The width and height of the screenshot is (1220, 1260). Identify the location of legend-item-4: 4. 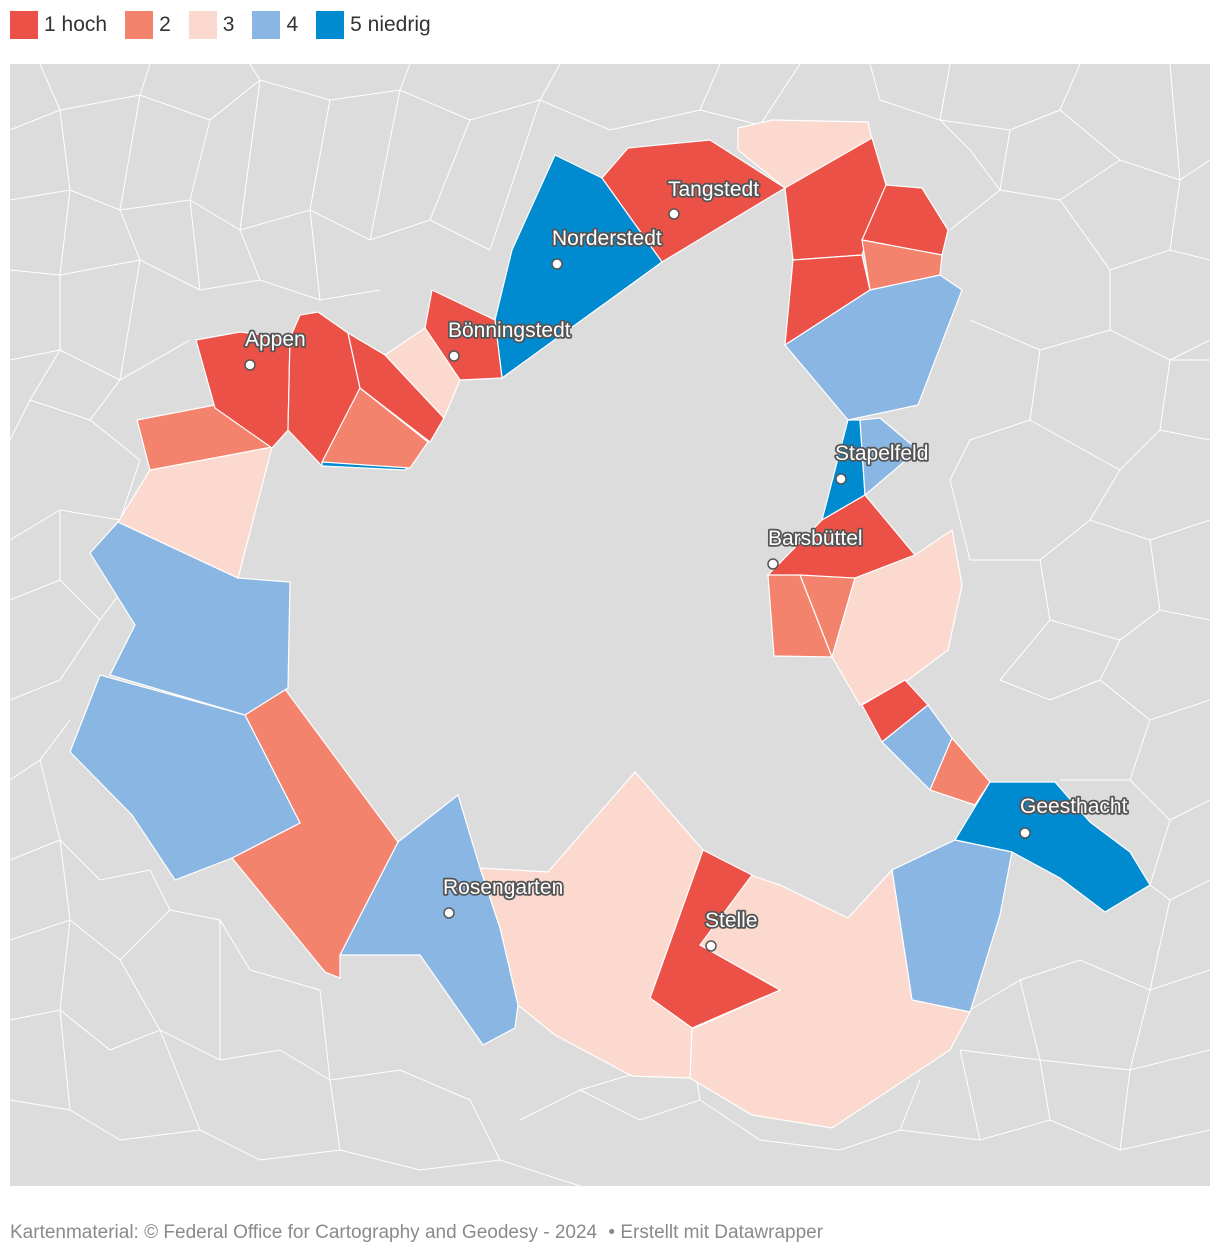
(275, 25).